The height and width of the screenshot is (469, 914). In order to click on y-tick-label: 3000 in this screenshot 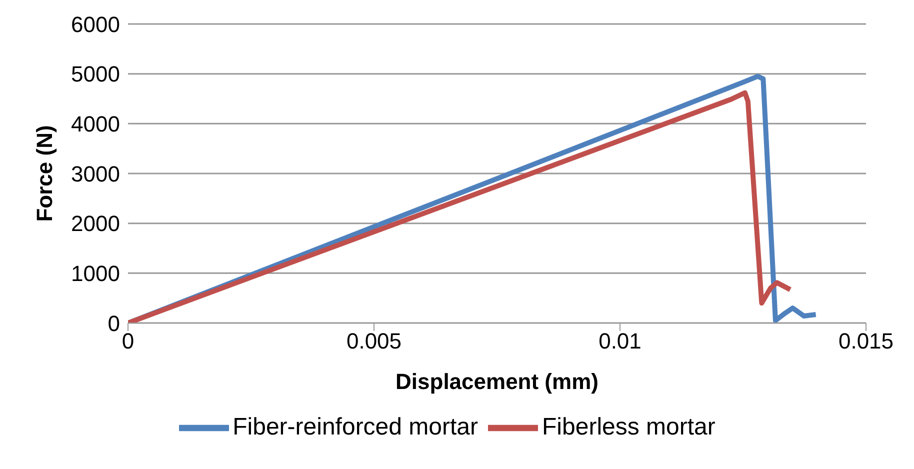, I will do `click(95, 173)`.